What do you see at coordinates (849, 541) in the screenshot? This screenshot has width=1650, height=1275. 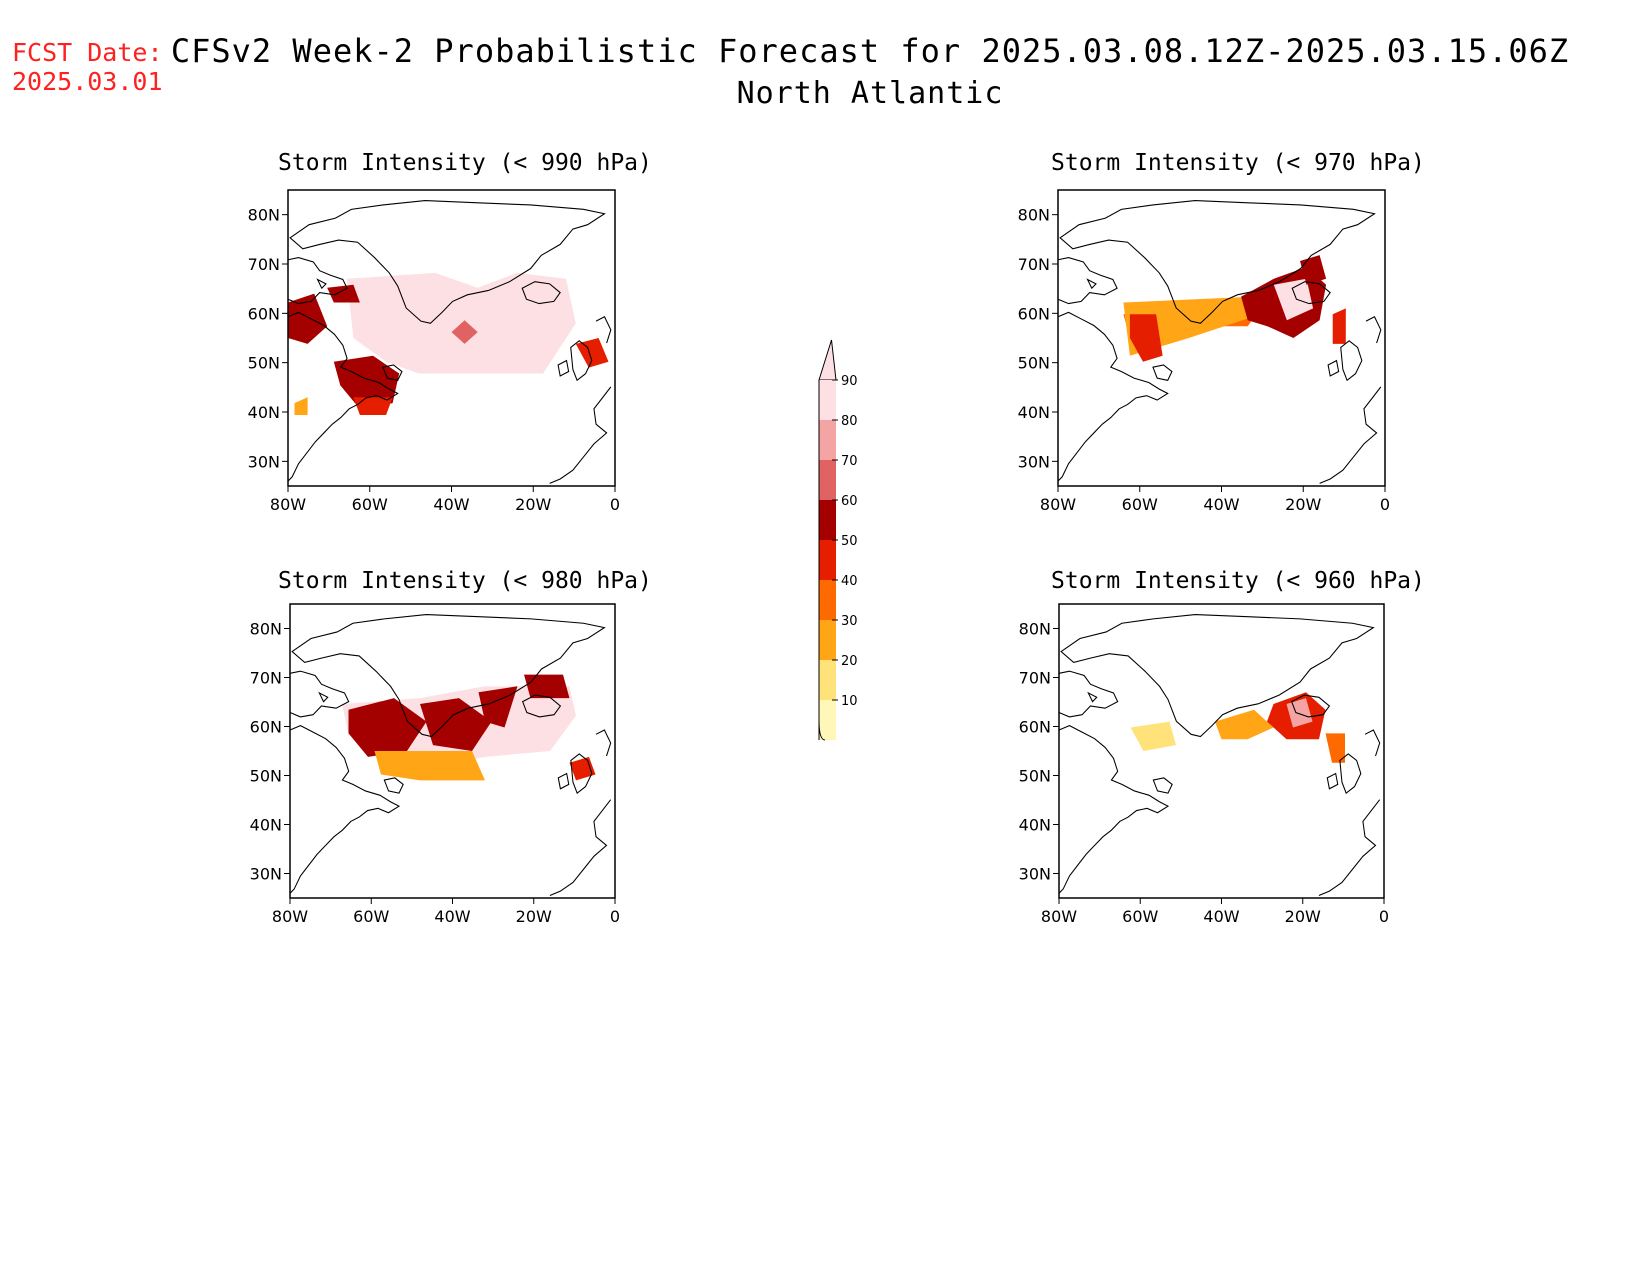 I see `colorbar-label: 50` at bounding box center [849, 541].